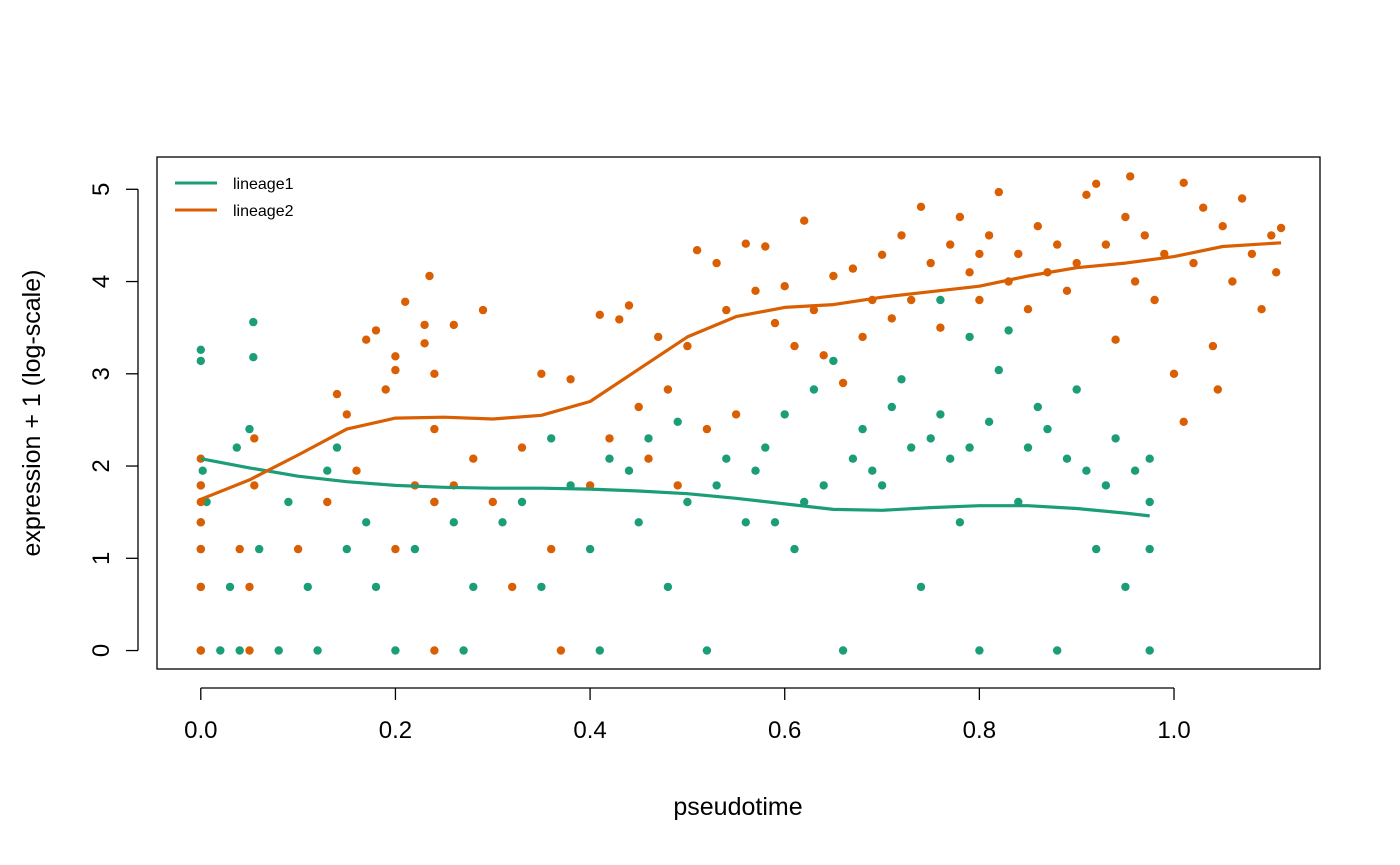  What do you see at coordinates (687, 715) in the screenshot?
I see `x-axis: 0.0 0.2 0.4 0.6 0.8 1.0` at bounding box center [687, 715].